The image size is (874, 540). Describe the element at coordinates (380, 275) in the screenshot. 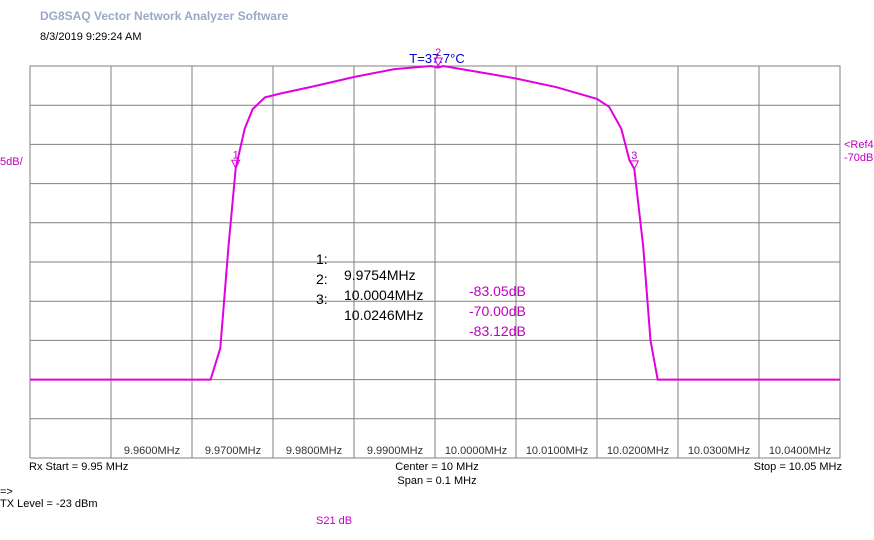

I see `marker-frequency: 9.9754MHz` at that location.